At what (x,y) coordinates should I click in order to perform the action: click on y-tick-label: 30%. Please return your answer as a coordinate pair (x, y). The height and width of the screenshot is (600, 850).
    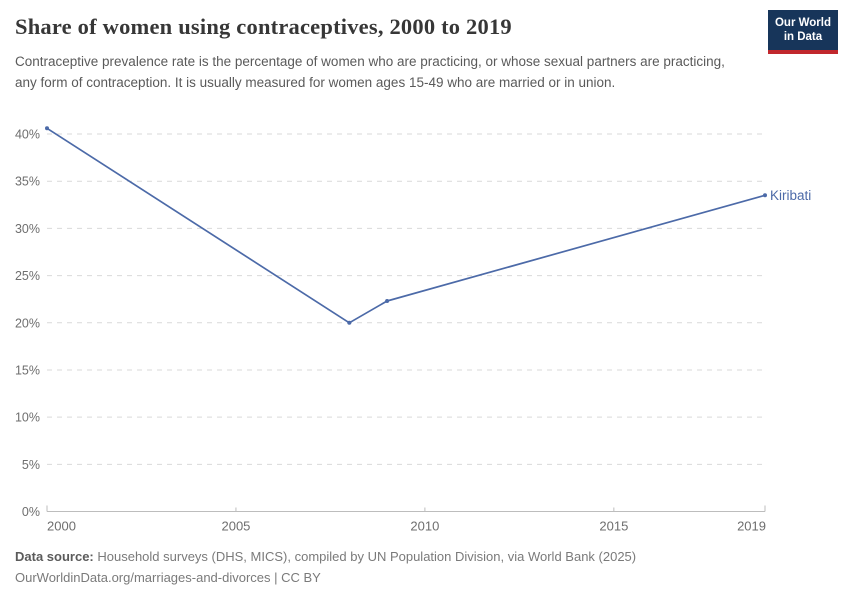
    Looking at the image, I should click on (27, 229).